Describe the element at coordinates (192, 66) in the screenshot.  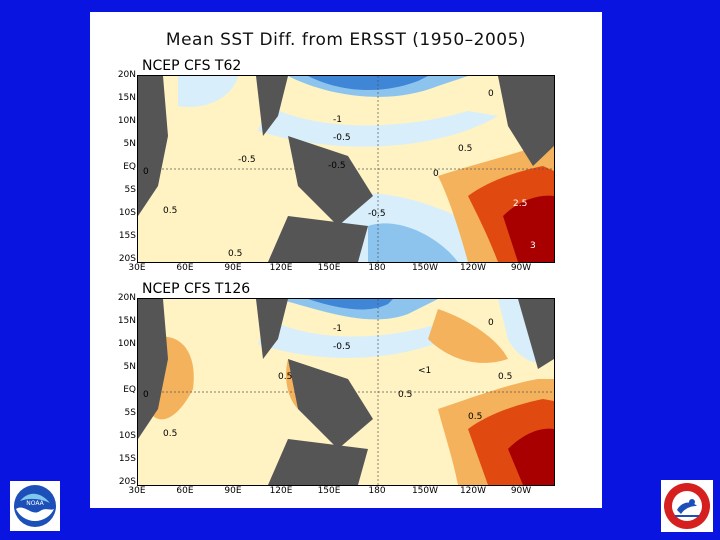
I see `map-label-t62: NCEP CFS T62` at that location.